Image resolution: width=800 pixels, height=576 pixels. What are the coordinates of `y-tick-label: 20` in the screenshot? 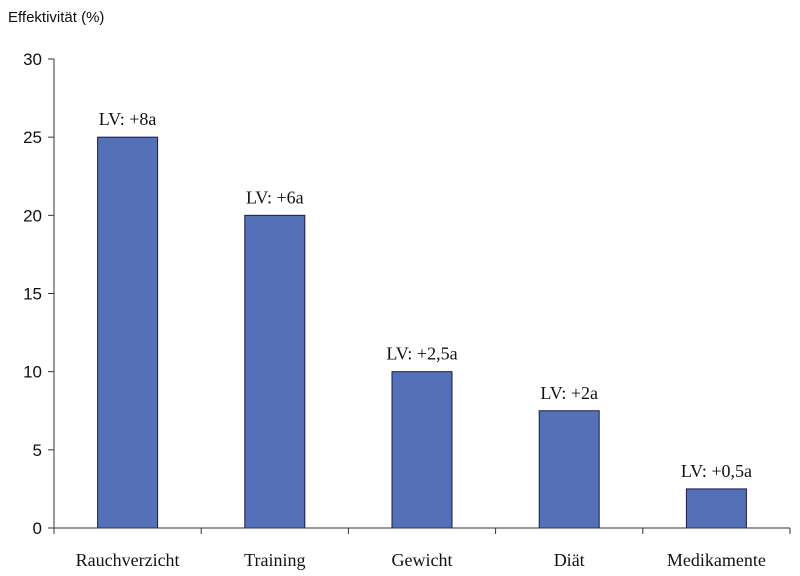 It's located at (32, 215).